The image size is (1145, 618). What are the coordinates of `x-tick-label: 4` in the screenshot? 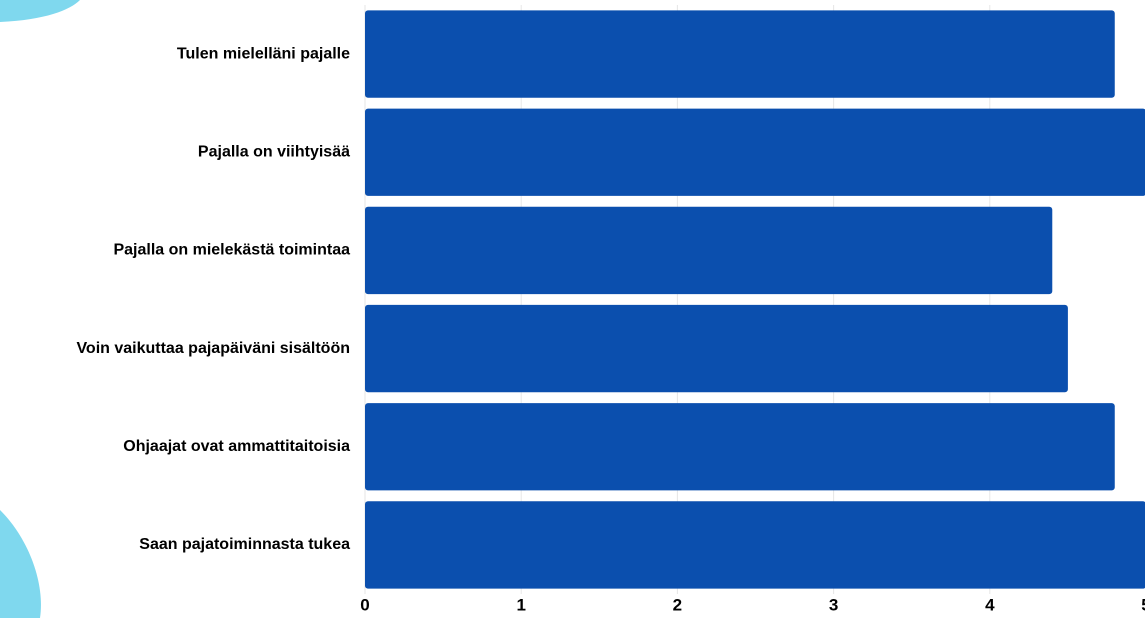 It's located at (990, 604).